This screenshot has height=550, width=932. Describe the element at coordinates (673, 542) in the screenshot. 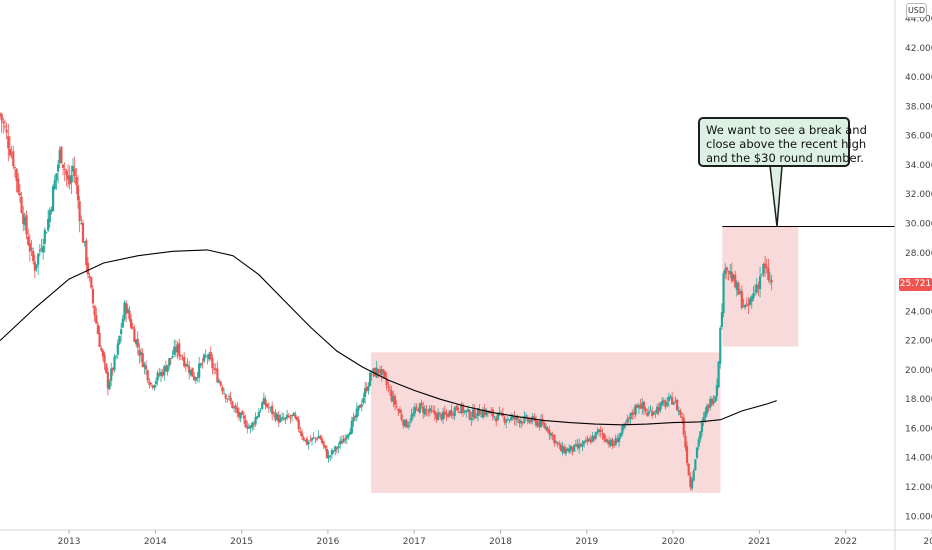

I see `x-tick-label: 2020` at that location.